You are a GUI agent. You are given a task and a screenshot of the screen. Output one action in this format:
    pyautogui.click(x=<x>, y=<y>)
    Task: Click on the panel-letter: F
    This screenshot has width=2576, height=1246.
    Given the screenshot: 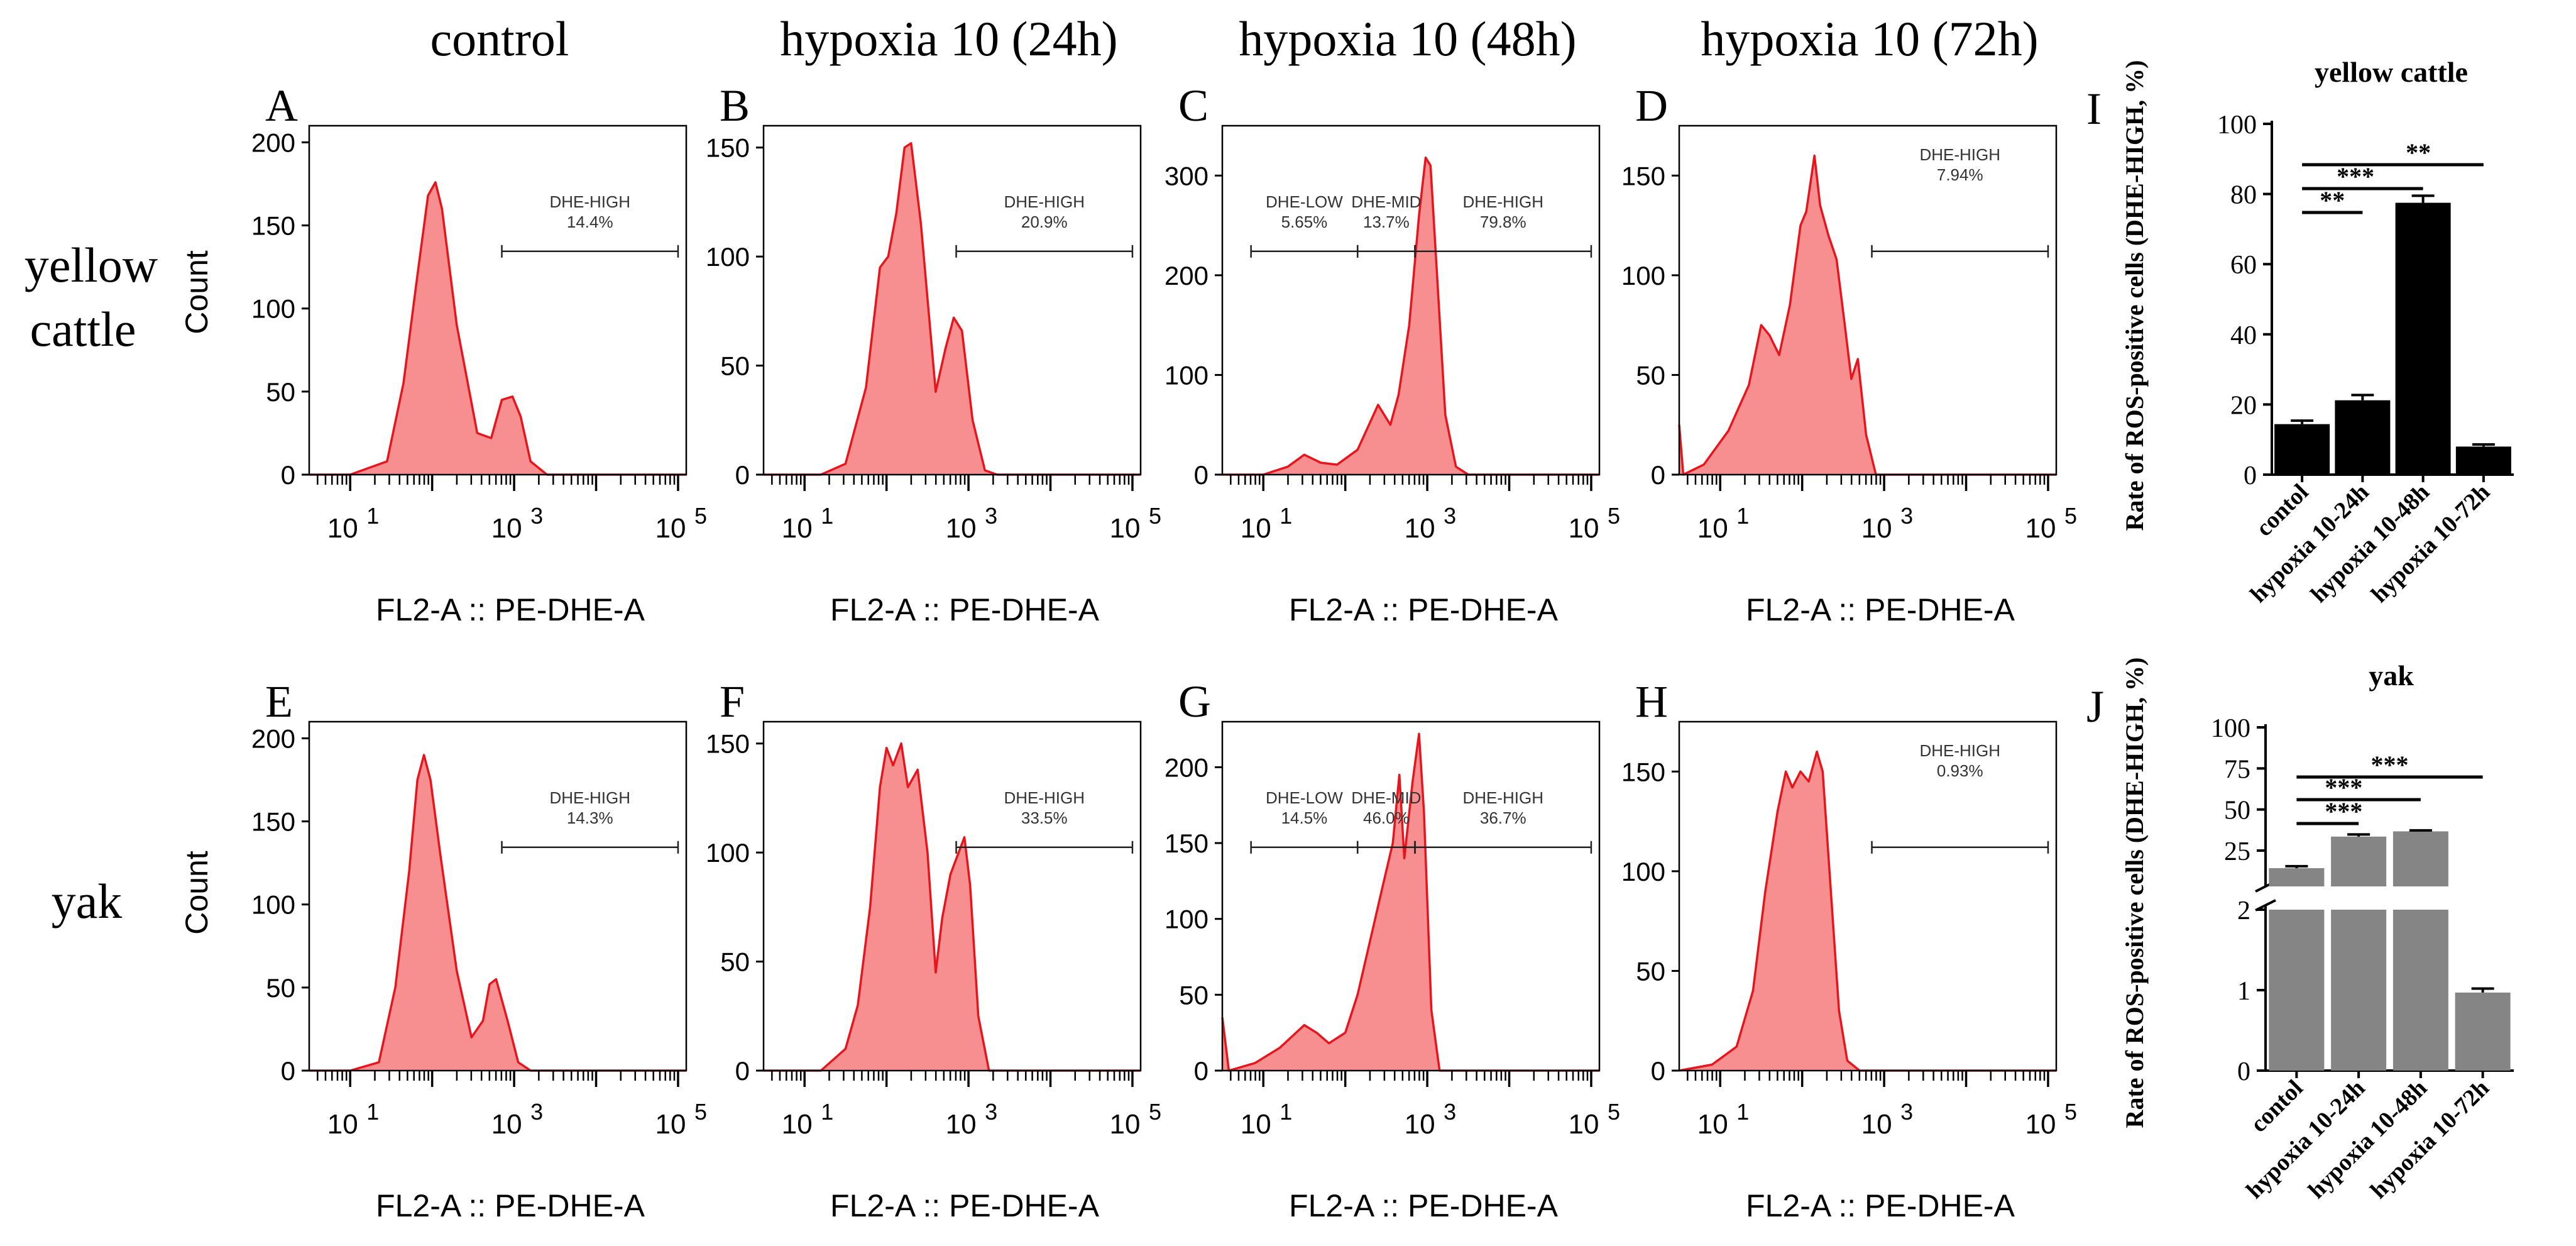 What is the action you would take?
    pyautogui.click(x=732, y=701)
    